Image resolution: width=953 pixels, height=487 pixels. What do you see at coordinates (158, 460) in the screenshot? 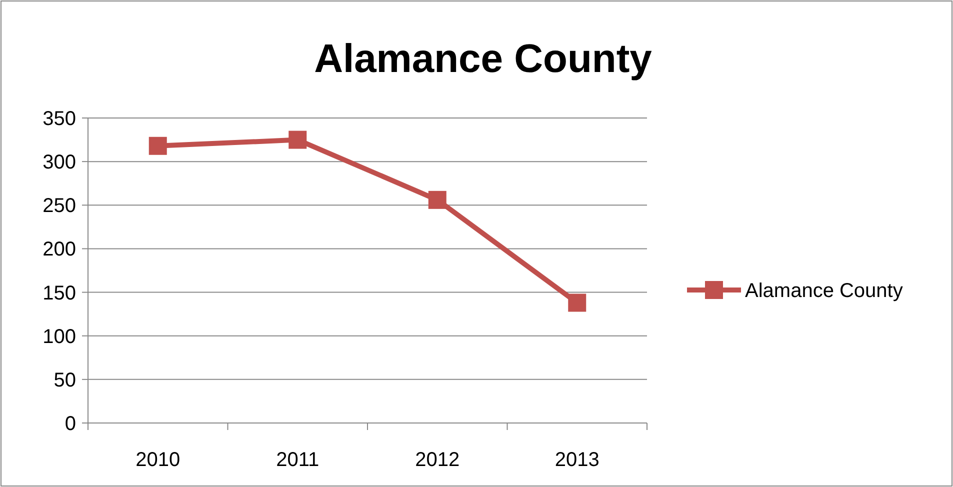
I see `x-tick-label: 2010` at bounding box center [158, 460].